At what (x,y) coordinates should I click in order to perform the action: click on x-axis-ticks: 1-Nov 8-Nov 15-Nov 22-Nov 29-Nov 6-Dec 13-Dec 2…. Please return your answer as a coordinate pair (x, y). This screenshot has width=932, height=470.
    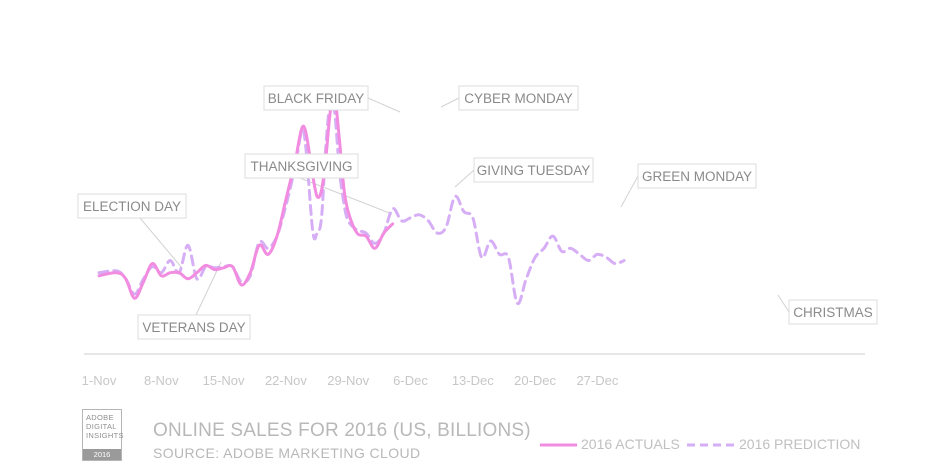
    Looking at the image, I should click on (350, 380).